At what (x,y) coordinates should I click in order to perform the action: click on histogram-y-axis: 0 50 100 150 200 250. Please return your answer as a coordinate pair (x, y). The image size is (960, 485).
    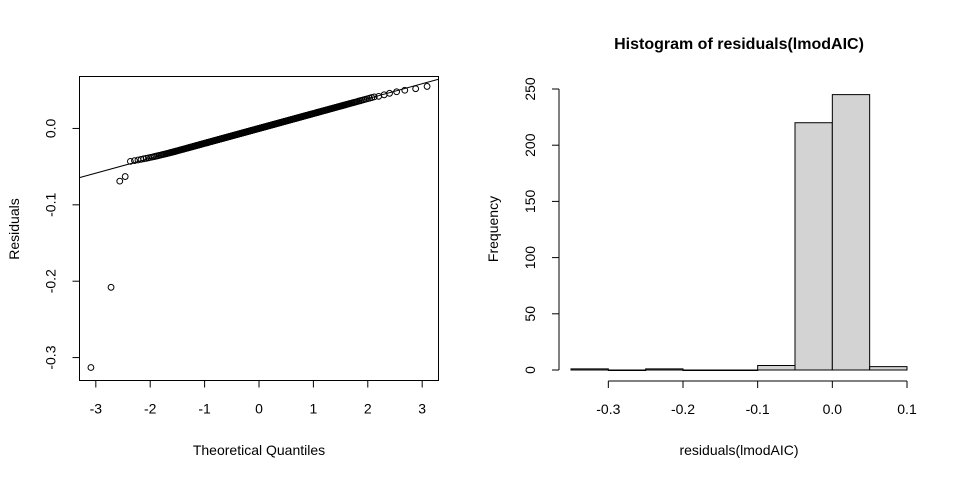
    Looking at the image, I should click on (541, 225).